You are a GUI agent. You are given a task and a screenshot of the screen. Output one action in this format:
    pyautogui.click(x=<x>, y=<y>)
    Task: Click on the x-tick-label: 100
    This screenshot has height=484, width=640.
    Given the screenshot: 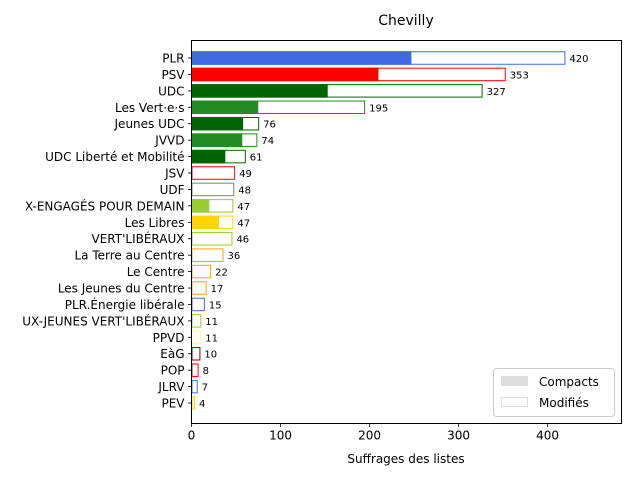 What is the action you would take?
    pyautogui.click(x=280, y=436)
    